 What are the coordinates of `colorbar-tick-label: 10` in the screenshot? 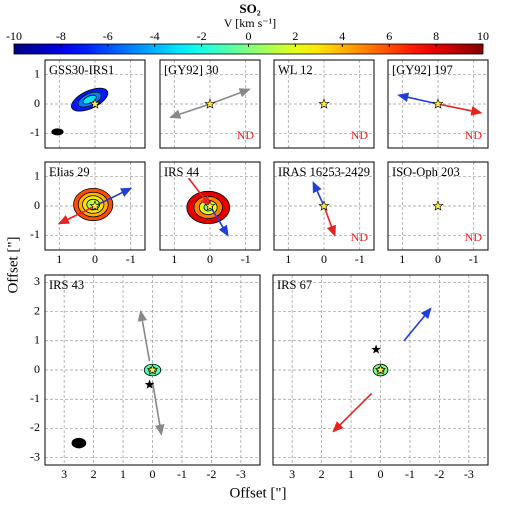 It's located at (483, 36).